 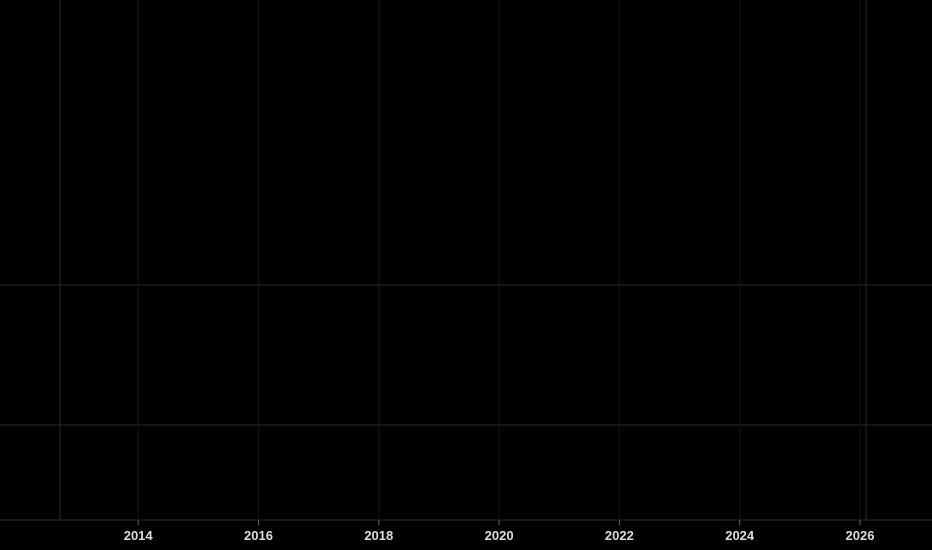 I want to click on x-tick-label: 2020, so click(x=499, y=535).